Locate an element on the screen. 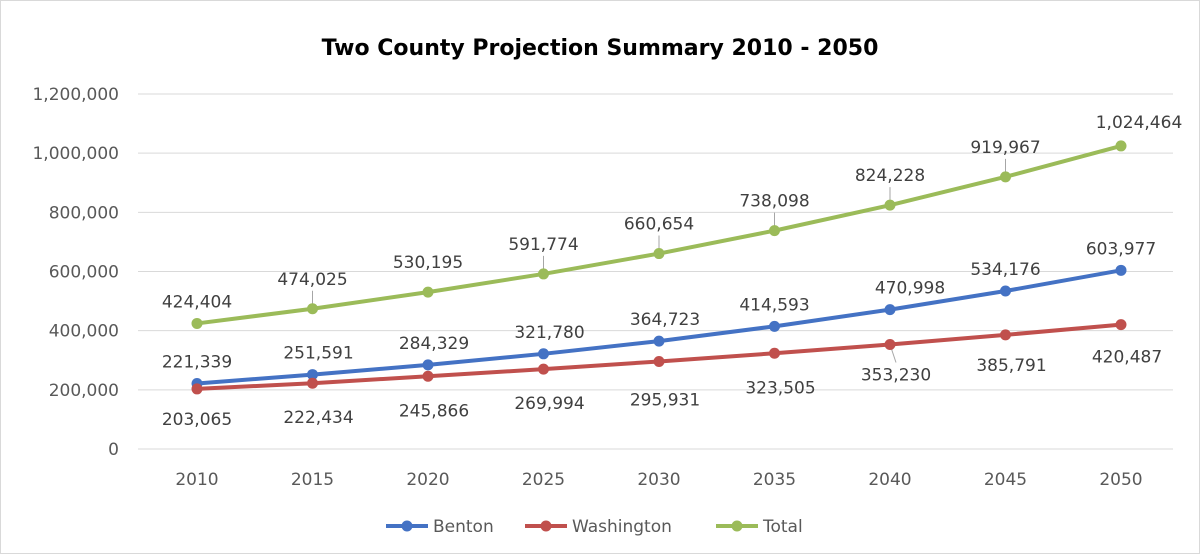 The width and height of the screenshot is (1200, 554). legend: Benton Washington Total is located at coordinates (594, 527).